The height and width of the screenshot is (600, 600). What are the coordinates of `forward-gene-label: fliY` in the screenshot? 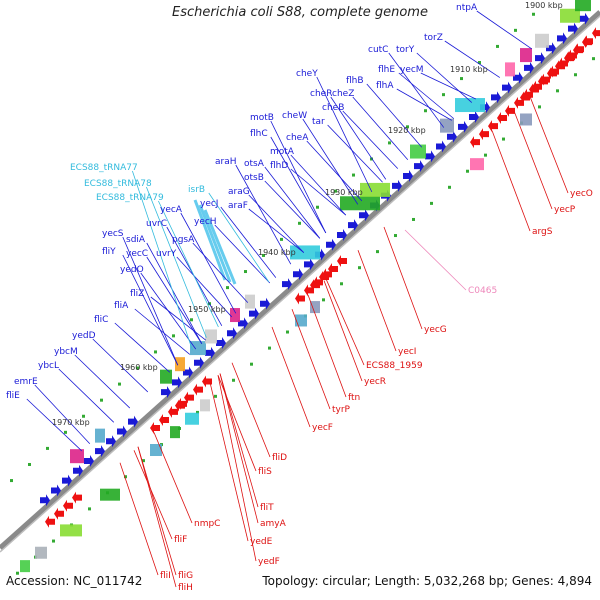 It's located at (109, 252).